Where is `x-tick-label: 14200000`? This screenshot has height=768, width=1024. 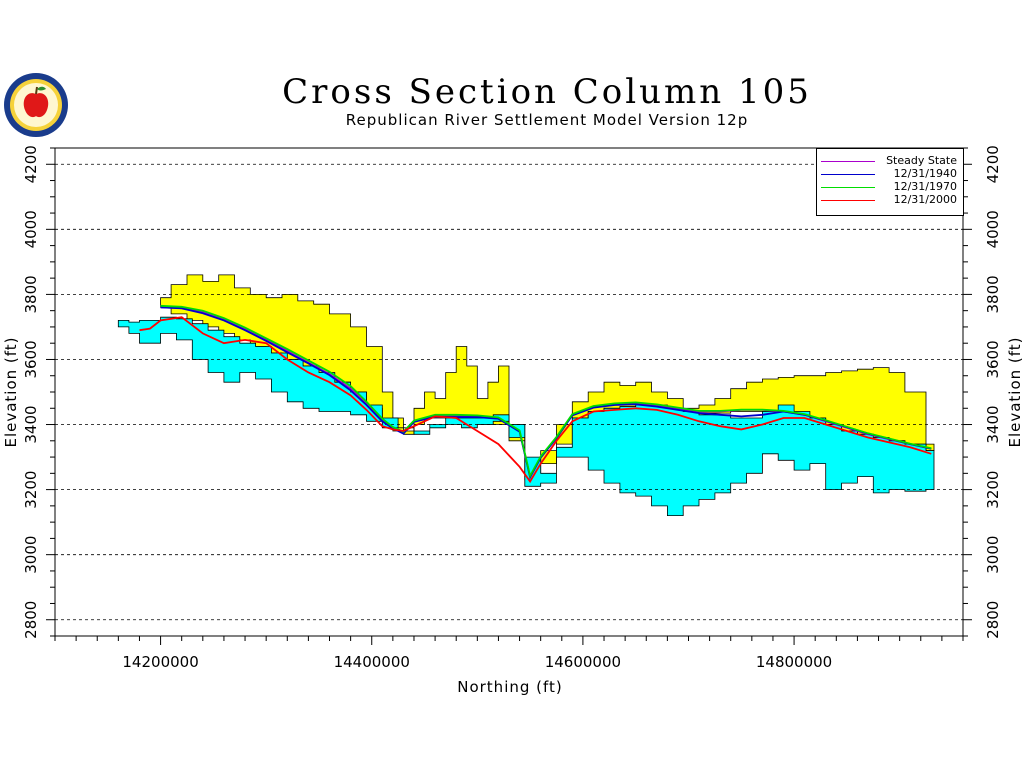
x-tick-label: 14200000 is located at coordinates (160, 662).